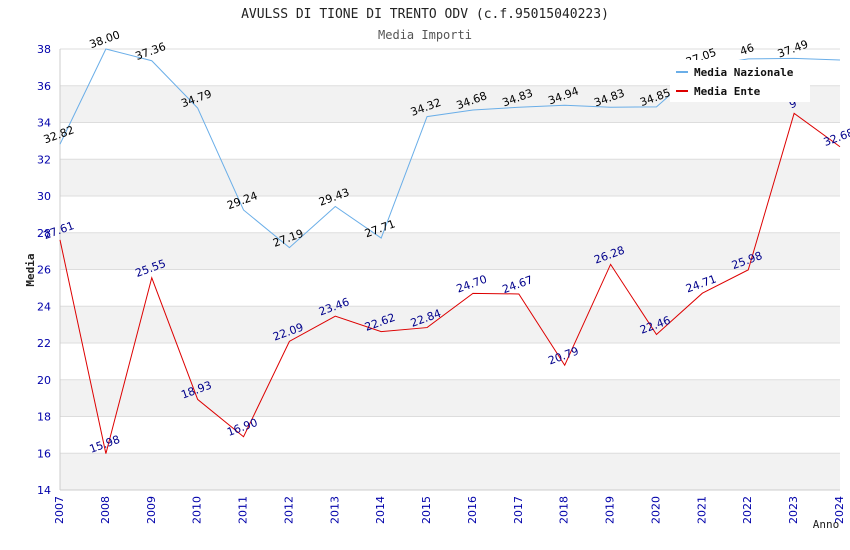 Image resolution: width=850 pixels, height=550 pixels. What do you see at coordinates (701, 510) in the screenshot?
I see `x-tick-label: 2021` at bounding box center [701, 510].